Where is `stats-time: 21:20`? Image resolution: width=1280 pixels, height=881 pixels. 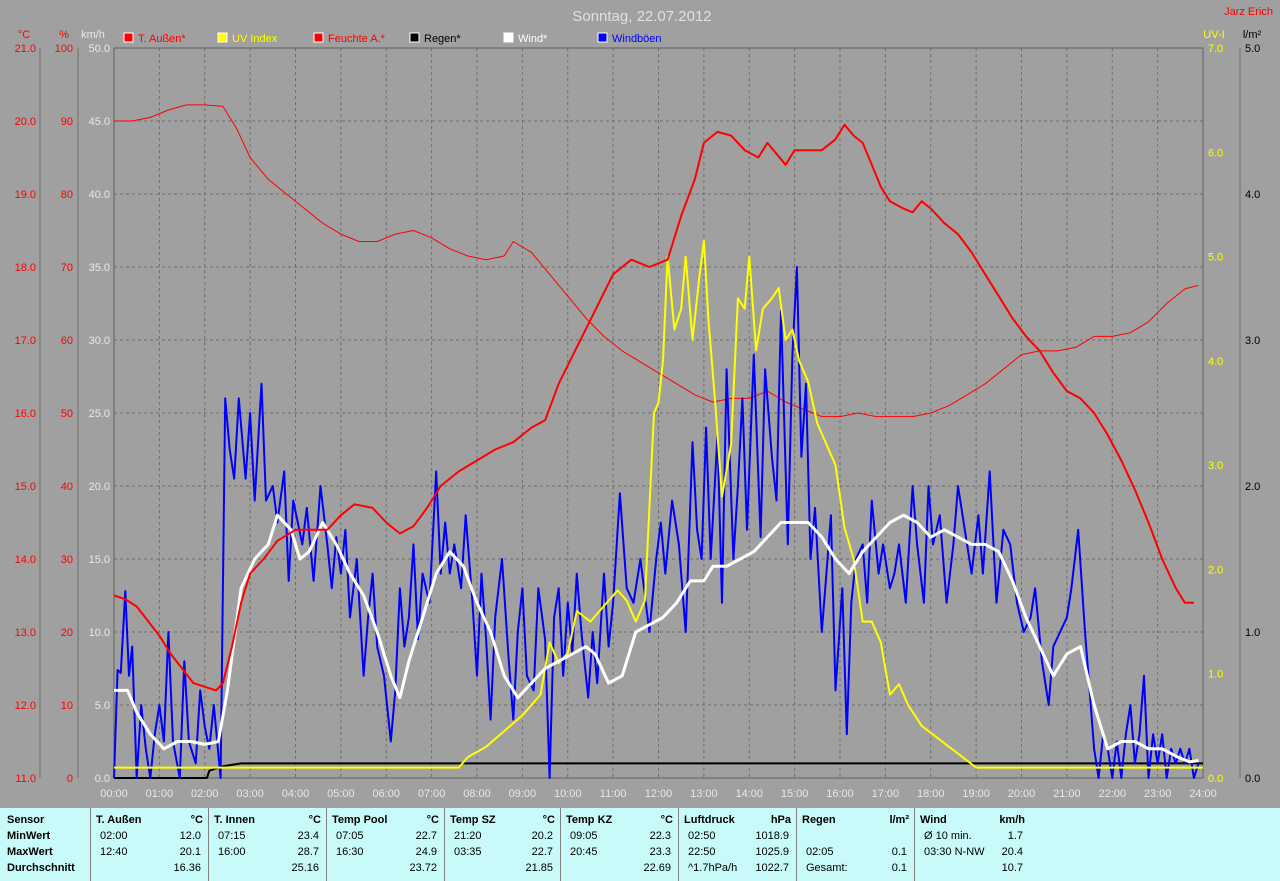 stats-time: 21:20 is located at coordinates (468, 836).